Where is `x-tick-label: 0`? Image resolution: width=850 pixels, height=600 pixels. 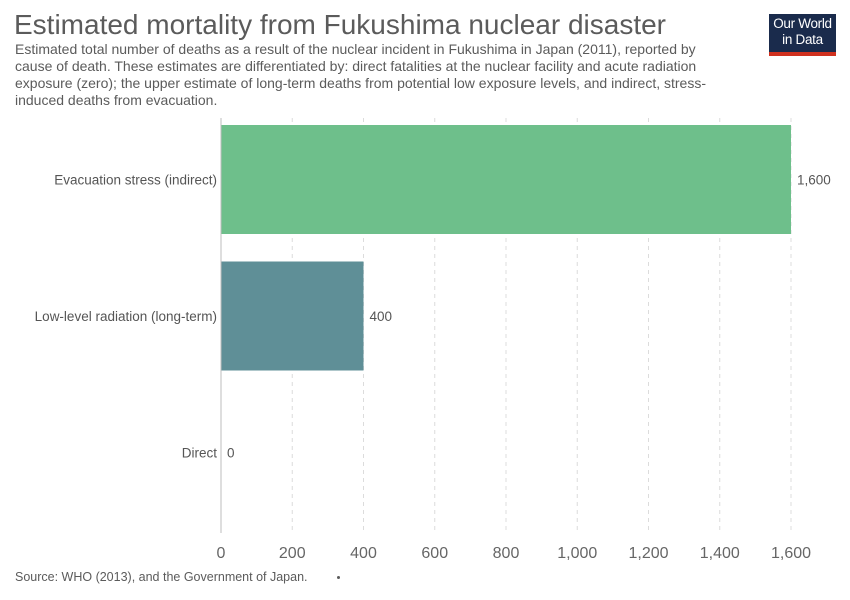 x-tick-label: 0 is located at coordinates (221, 553).